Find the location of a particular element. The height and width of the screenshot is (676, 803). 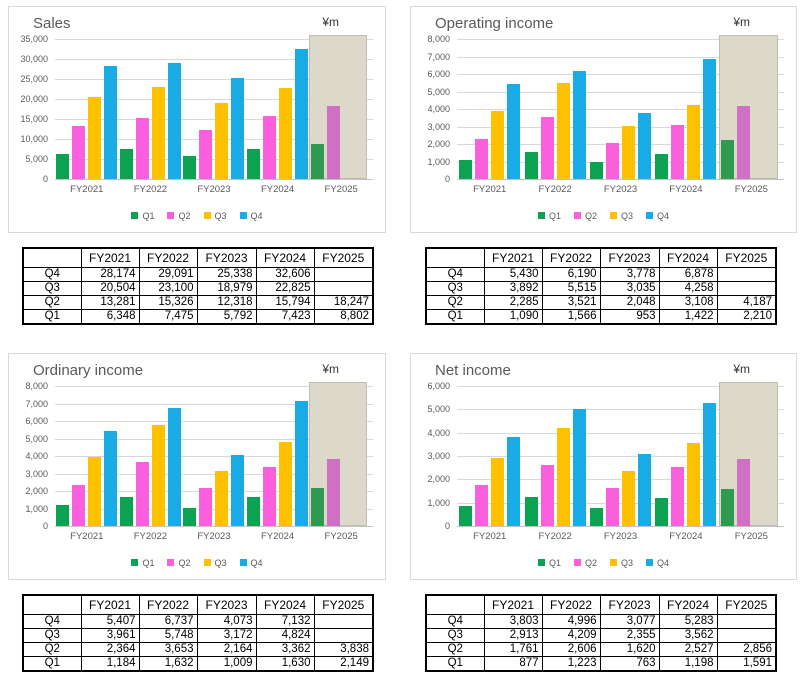

value-cell-q3-fy2022: 23,100 is located at coordinates (168, 288).